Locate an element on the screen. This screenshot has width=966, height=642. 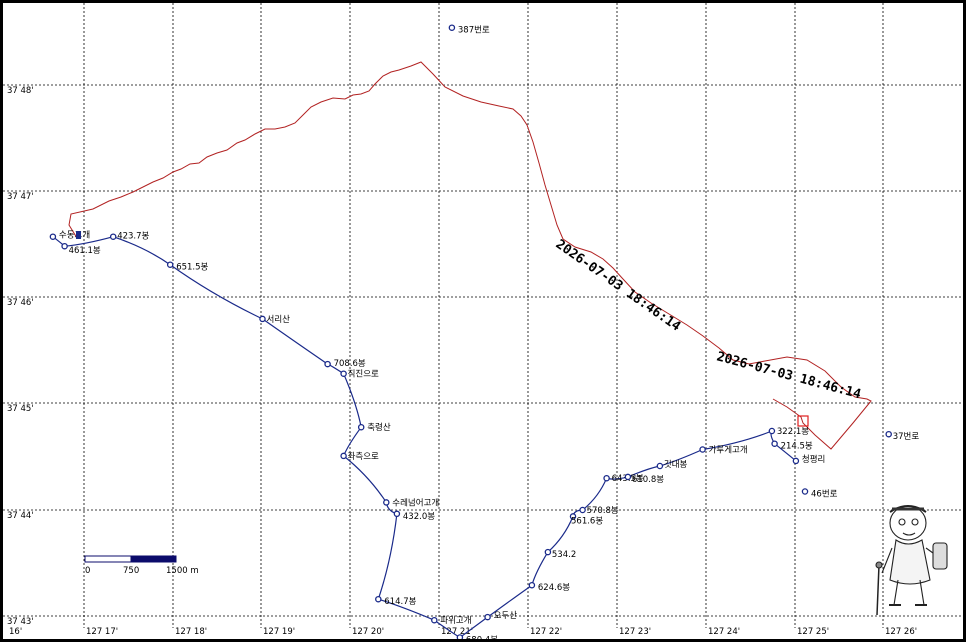
waypoint-label: 708.6봉 is located at coordinates (350, 364).